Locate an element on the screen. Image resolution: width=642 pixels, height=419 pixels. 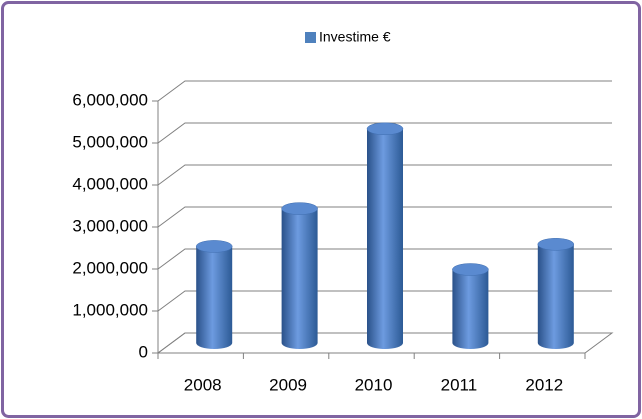
x-tick-label: 2008 is located at coordinates (203, 384).